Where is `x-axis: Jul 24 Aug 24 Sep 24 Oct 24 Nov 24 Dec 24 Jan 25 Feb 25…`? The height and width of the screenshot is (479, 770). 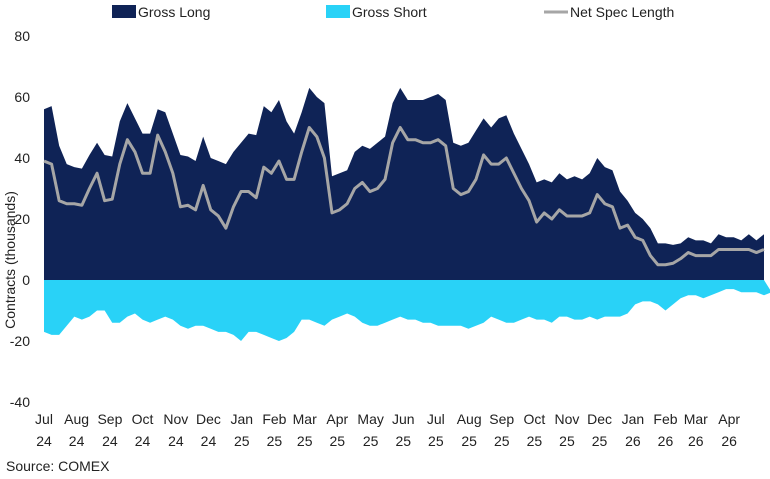
x-axis: Jul 24 Aug 24 Sep 24 Oct 24 Nov 24 Dec 24 Jan 25 Feb 25… is located at coordinates (387, 430).